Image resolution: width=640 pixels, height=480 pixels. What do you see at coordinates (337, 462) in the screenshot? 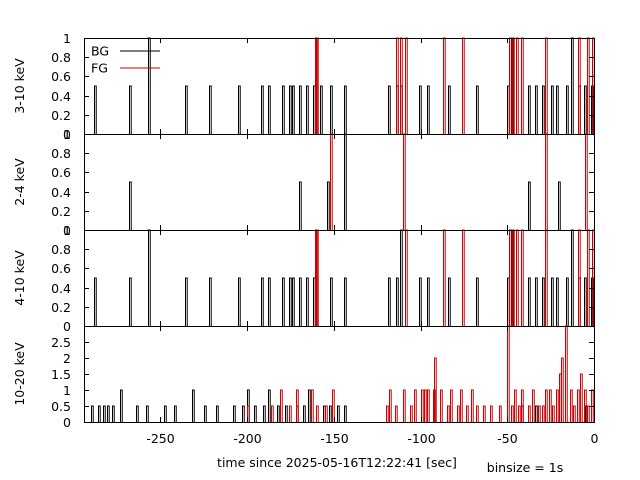
I see `x-axis-label: time since 2025-05-16T12:22:41 [sec]` at bounding box center [337, 462].